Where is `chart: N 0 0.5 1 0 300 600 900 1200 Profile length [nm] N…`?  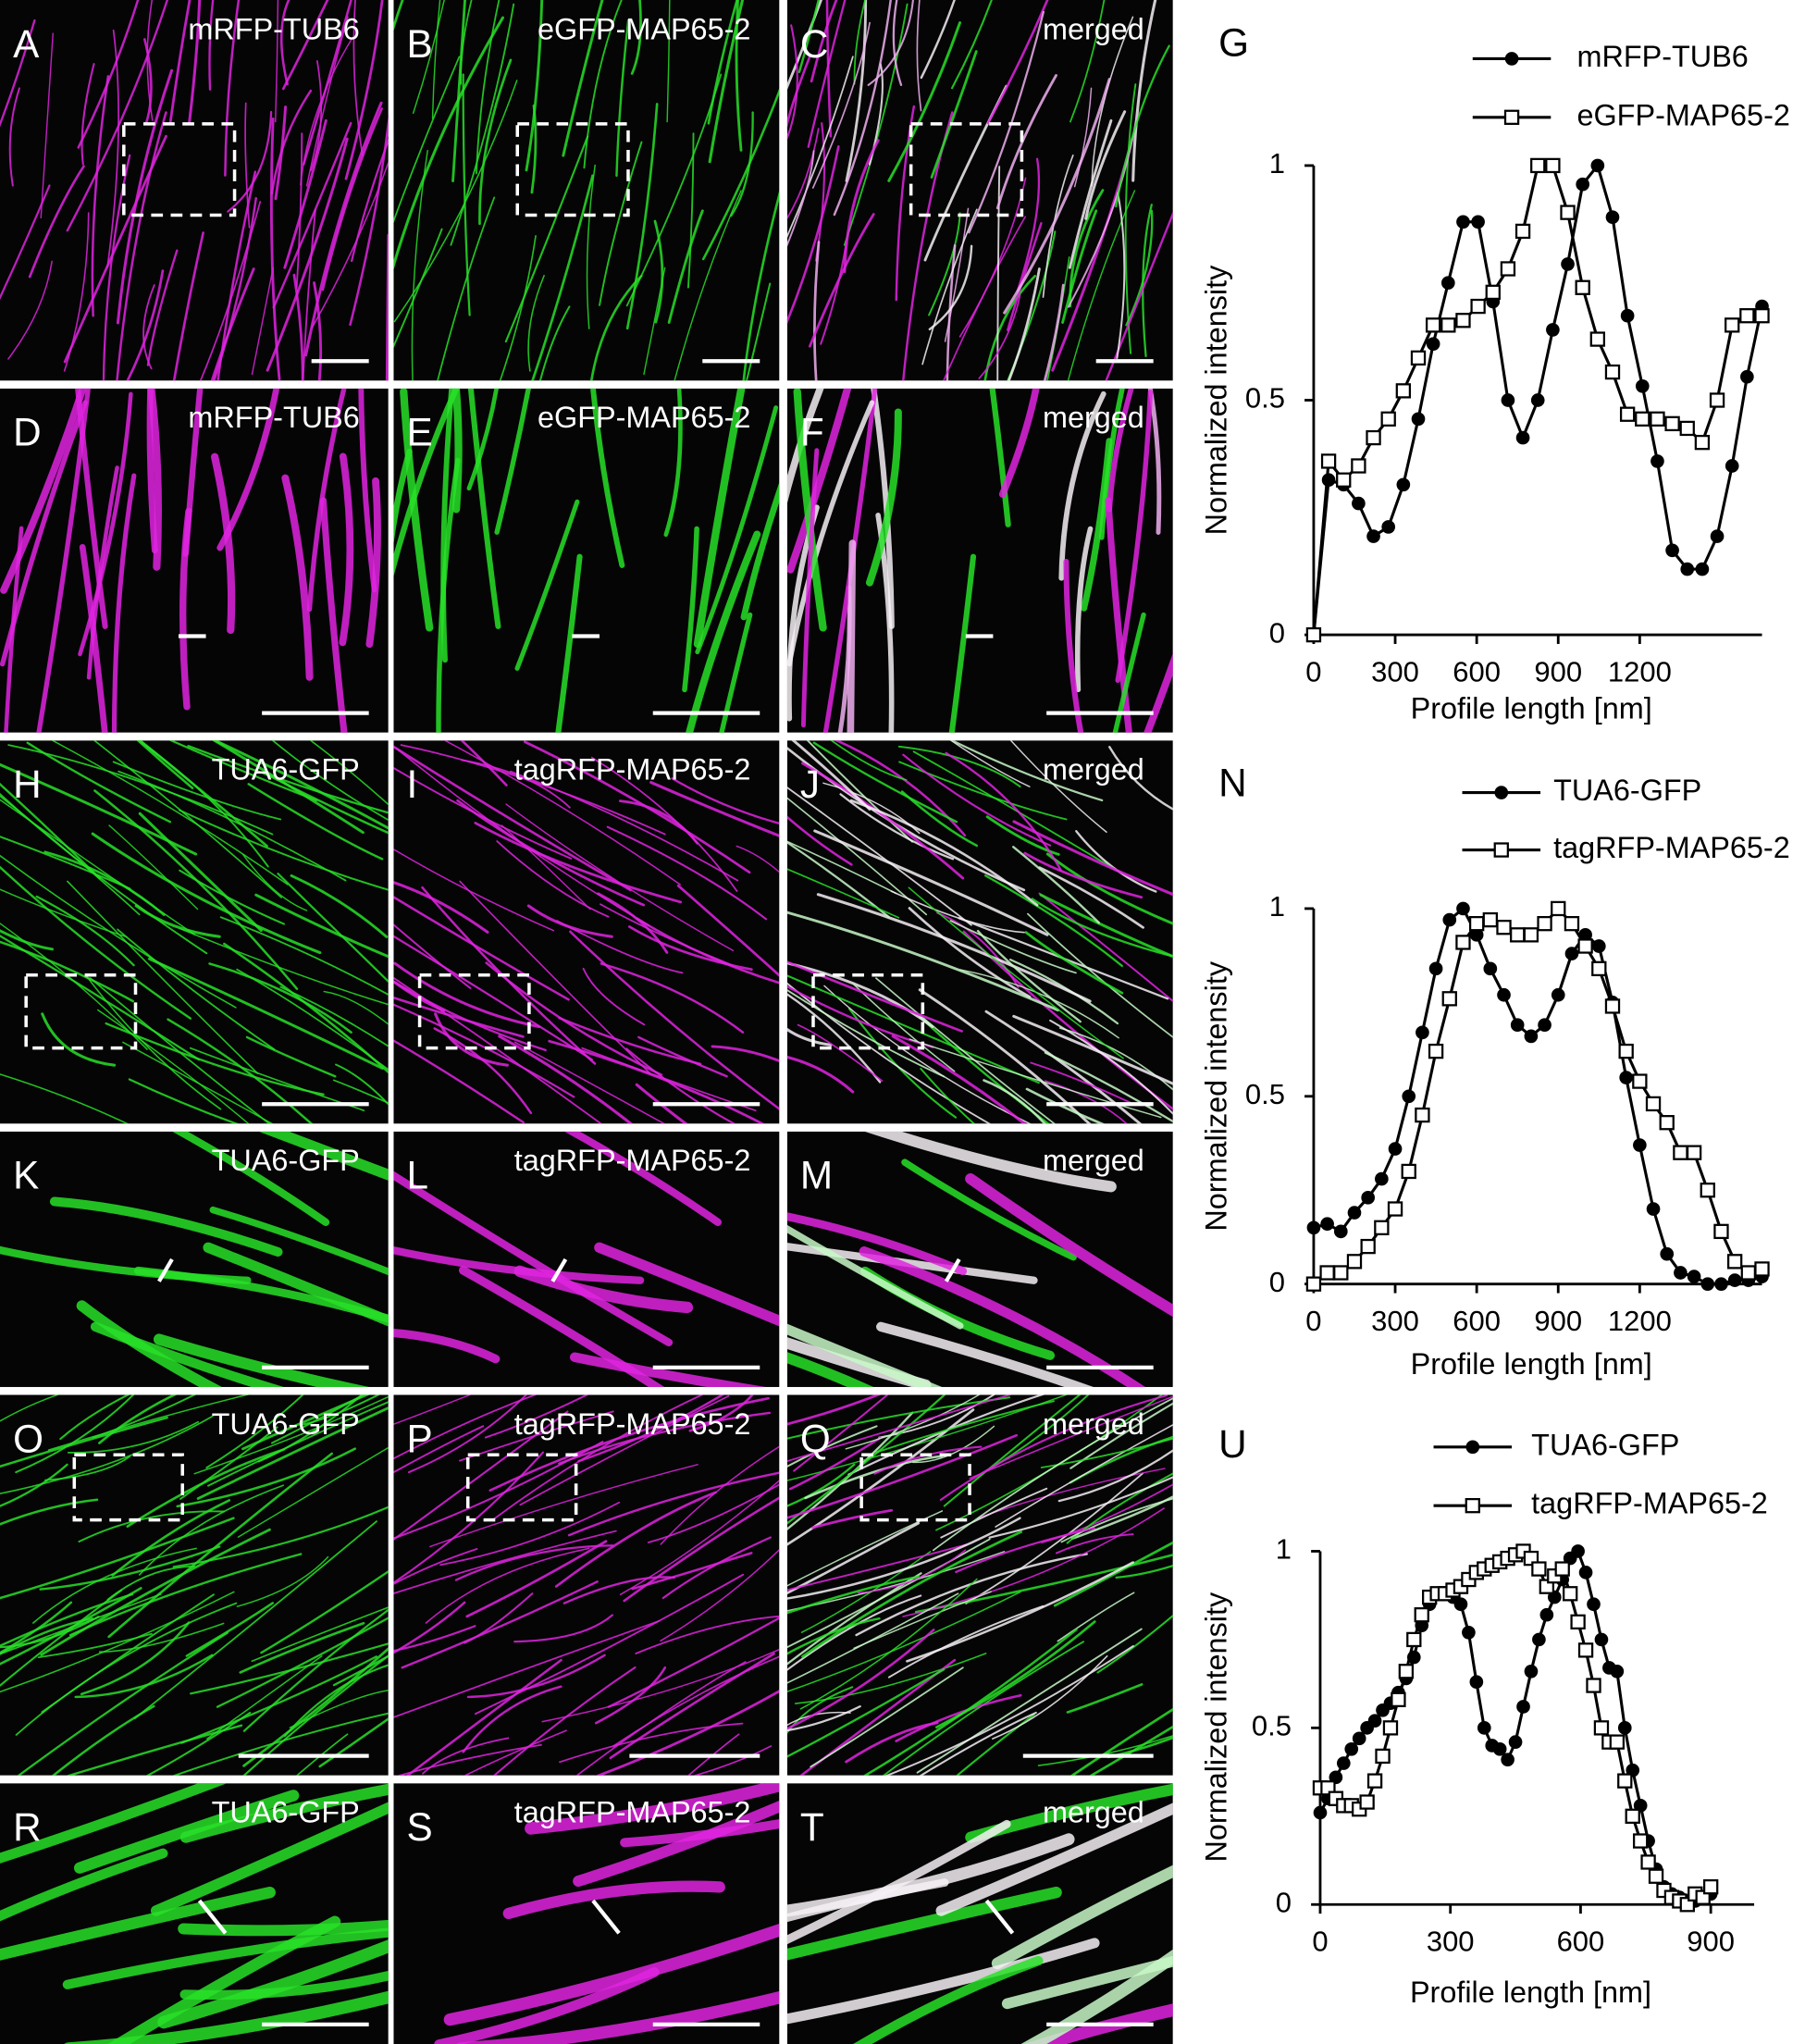
chart: N 0 0.5 1 0 300 600 900 1200 Profile length [nm] N… is located at coordinates (1495, 1071).